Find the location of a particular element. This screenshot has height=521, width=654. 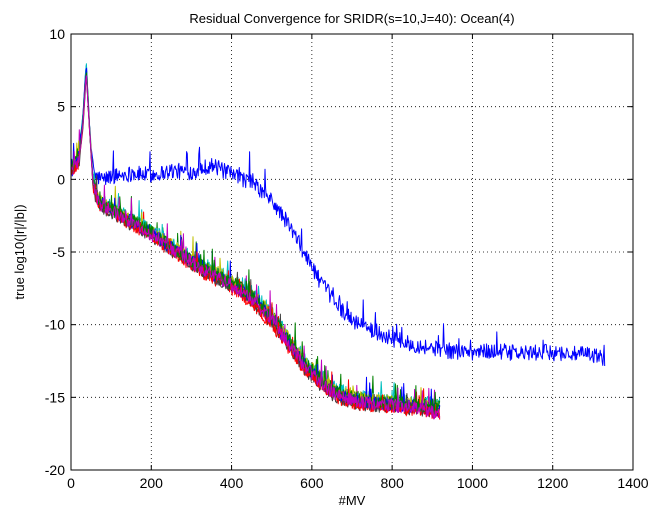

y-tick-label: -5 is located at coordinates (59, 252).